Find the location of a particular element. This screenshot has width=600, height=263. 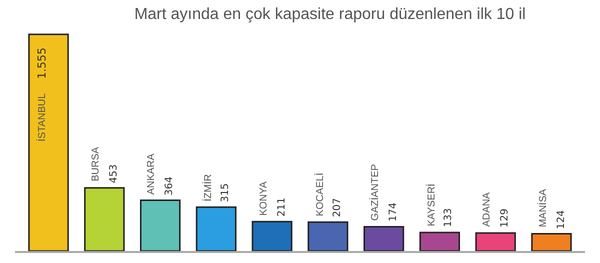

data-label: 1.555 is located at coordinates (42, 63).